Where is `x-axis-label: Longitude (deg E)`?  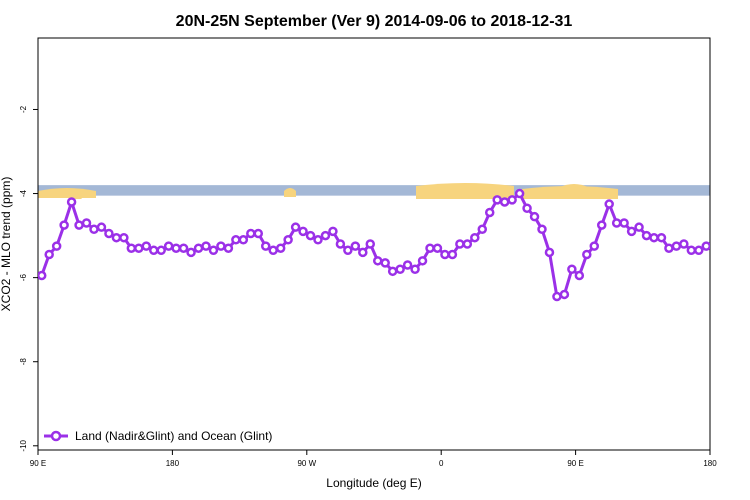 x-axis-label: Longitude (deg E) is located at coordinates (373, 483).